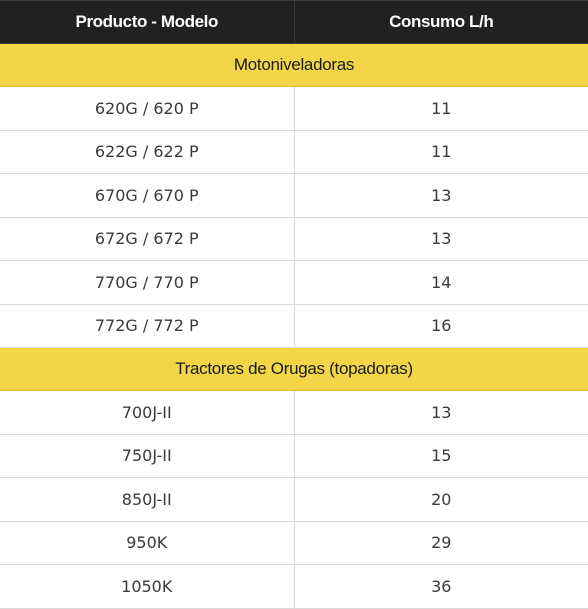 The height and width of the screenshot is (609, 588). I want to click on model-cell: 672G / 672 P, so click(147, 239).